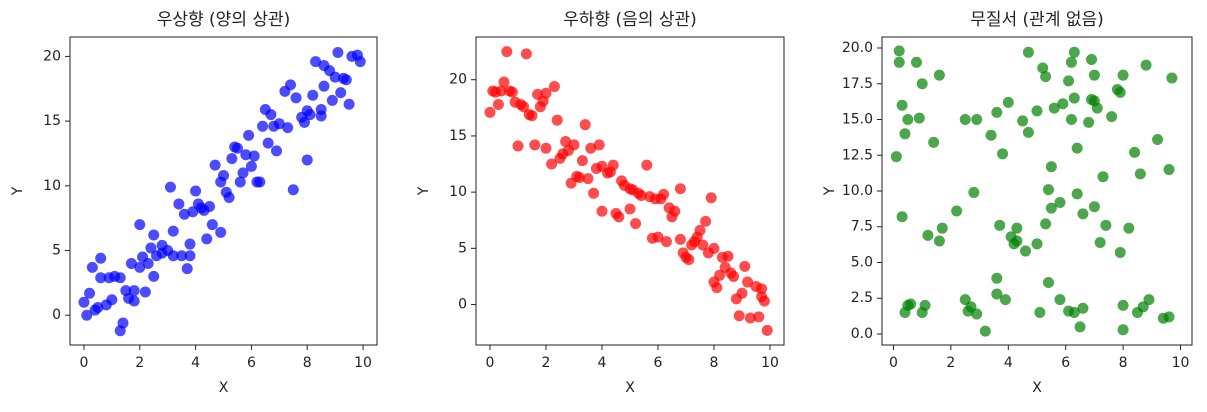  What do you see at coordinates (458, 192) in the screenshot?
I see `y-tick-label: 10` at bounding box center [458, 192].